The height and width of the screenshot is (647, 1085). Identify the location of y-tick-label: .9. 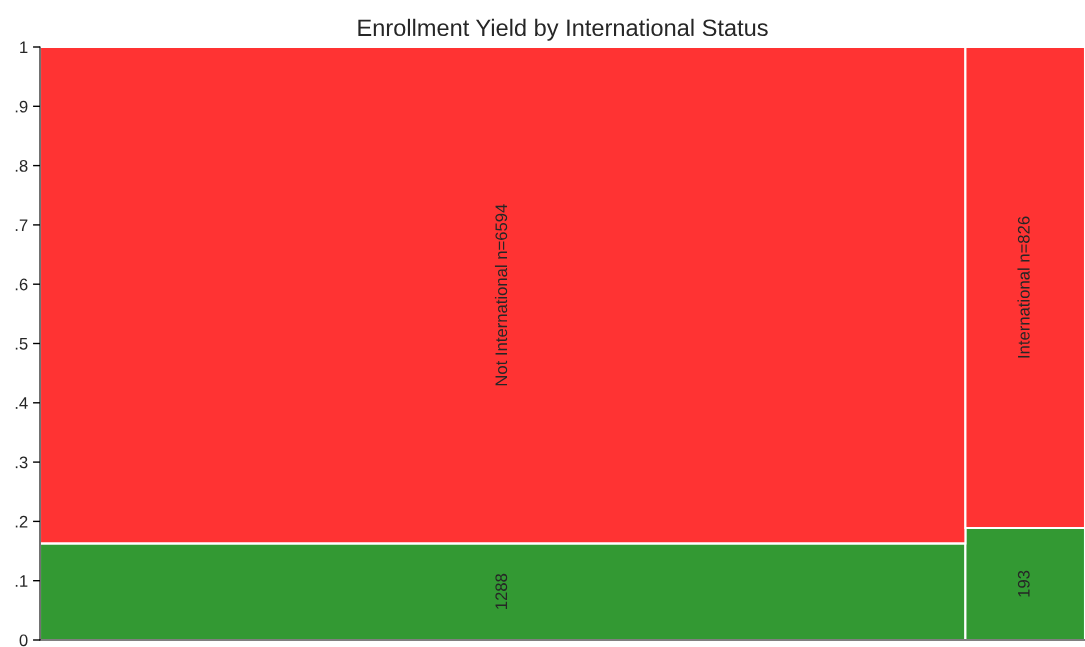
(21, 106).